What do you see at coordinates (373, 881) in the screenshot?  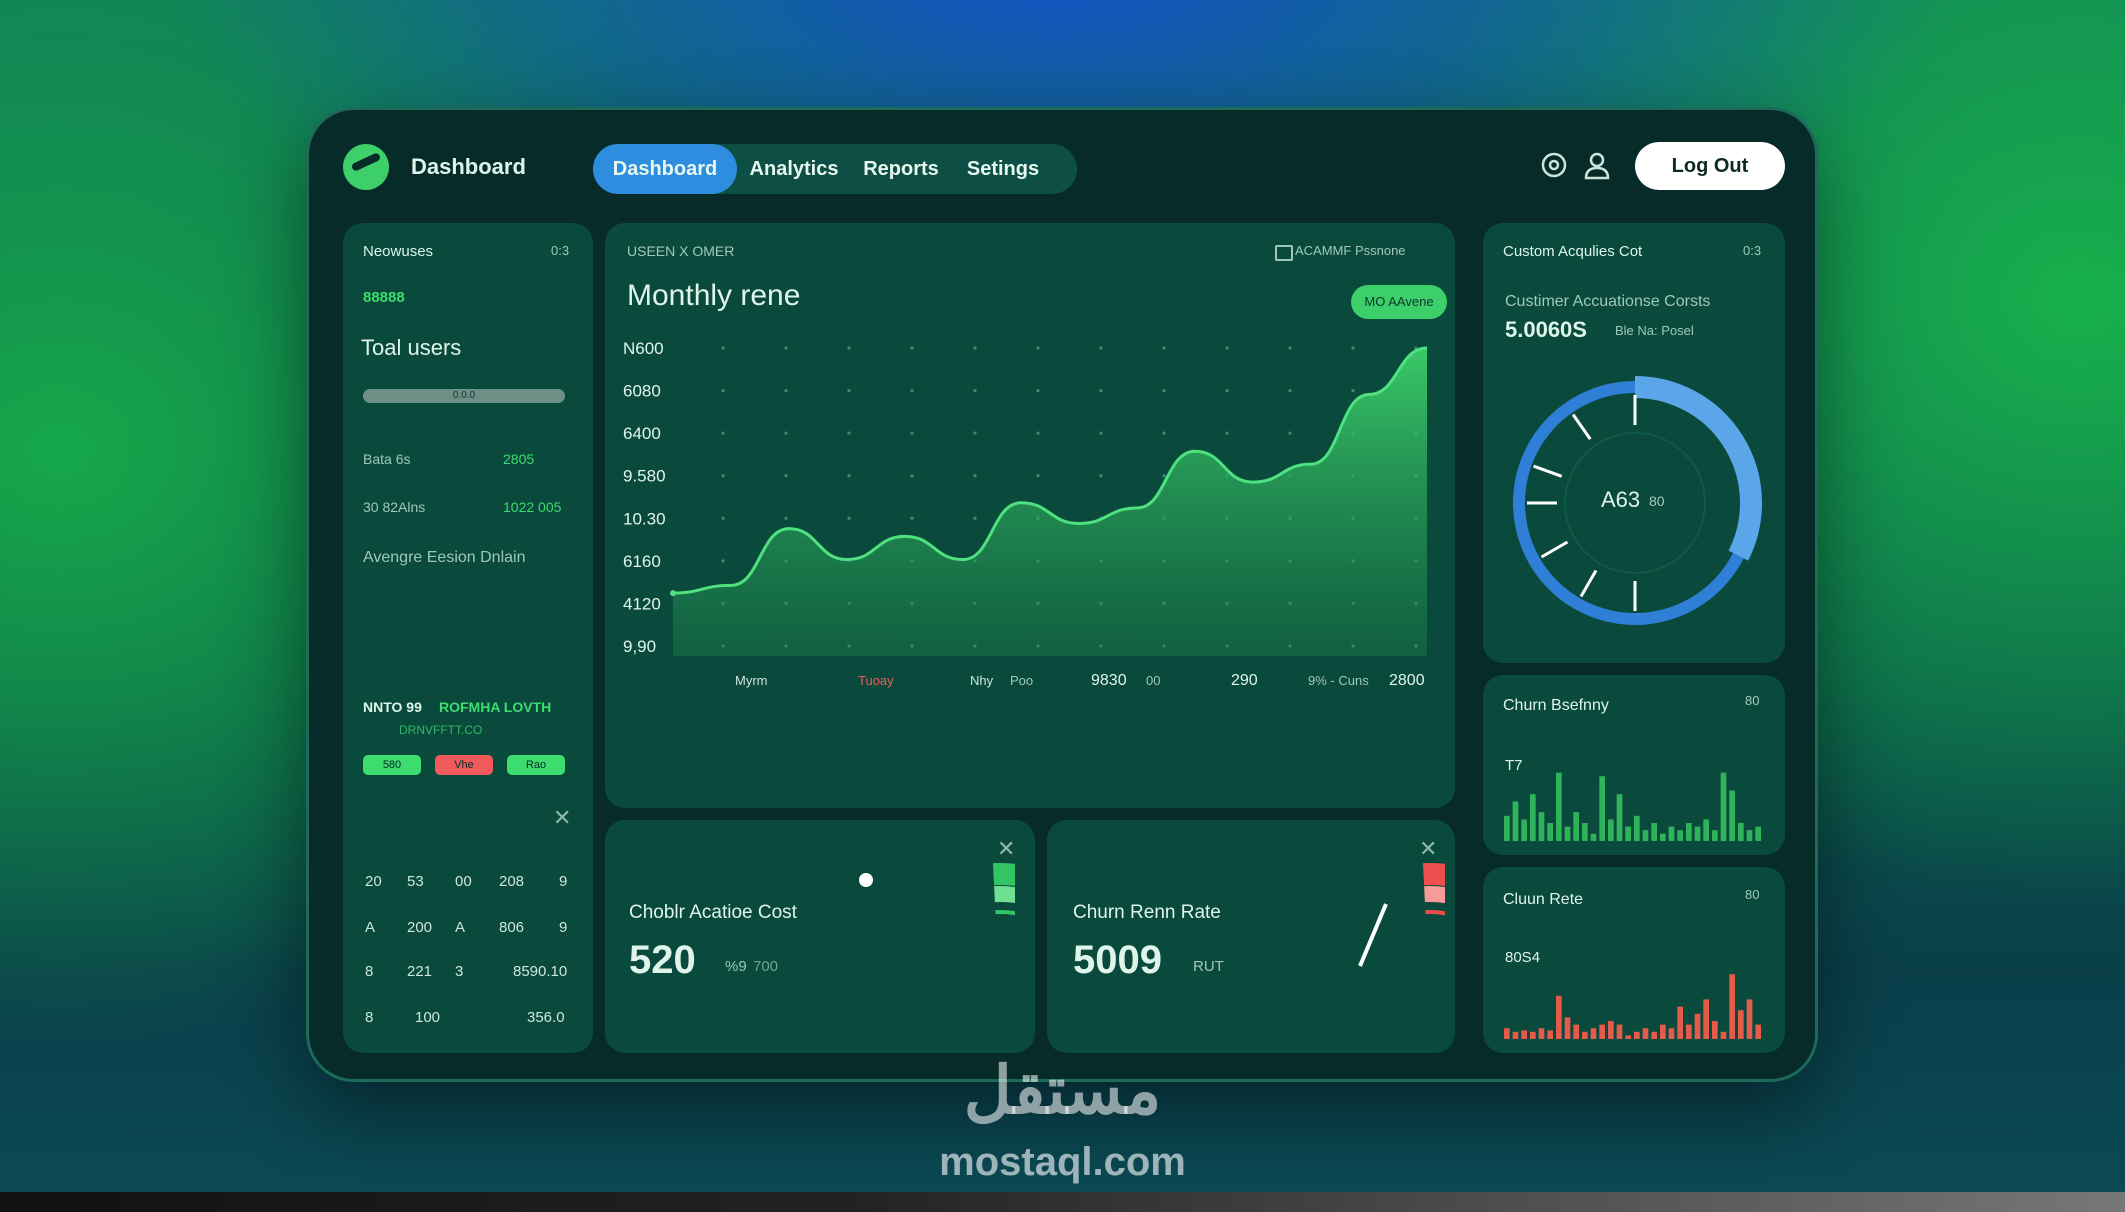 I see `cell-r1c1: 20` at bounding box center [373, 881].